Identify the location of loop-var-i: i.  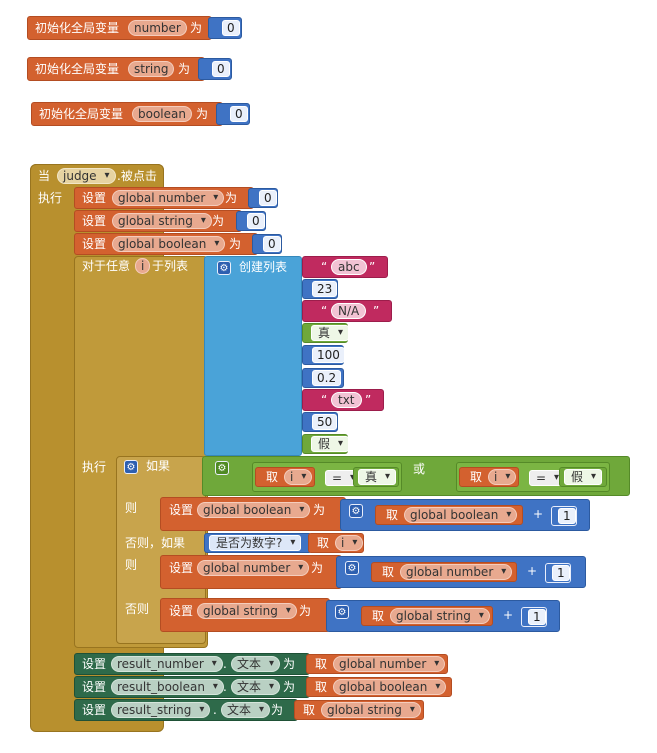
(143, 266).